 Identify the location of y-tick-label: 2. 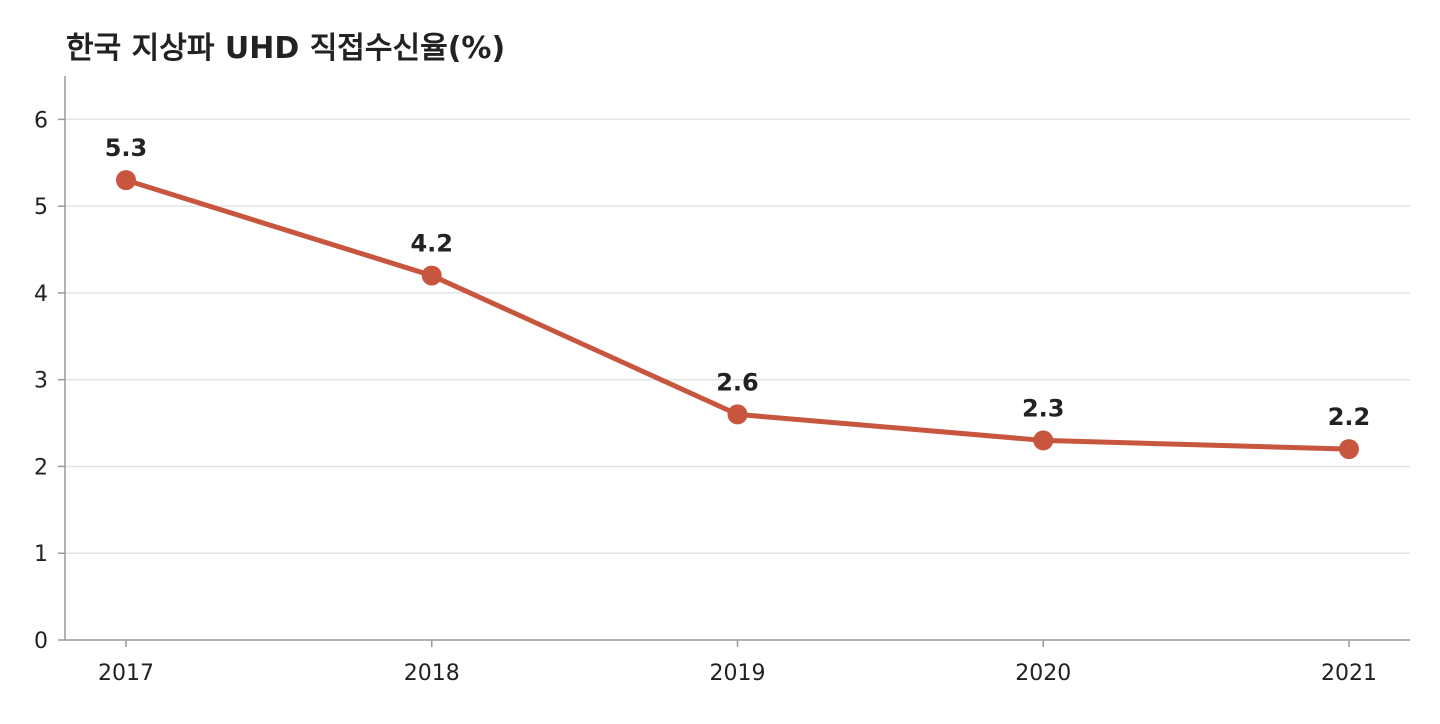
(41, 467).